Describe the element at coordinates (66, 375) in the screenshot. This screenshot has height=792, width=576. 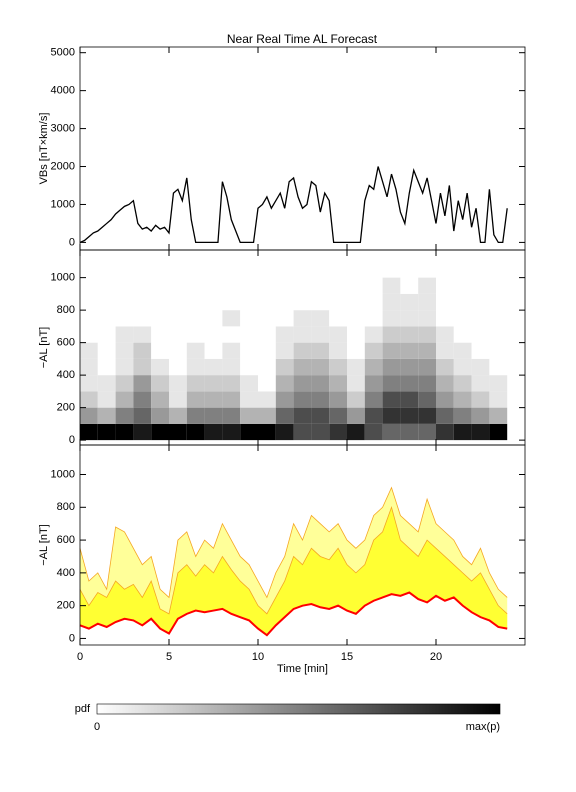
I see `y-tick-label: 400` at that location.